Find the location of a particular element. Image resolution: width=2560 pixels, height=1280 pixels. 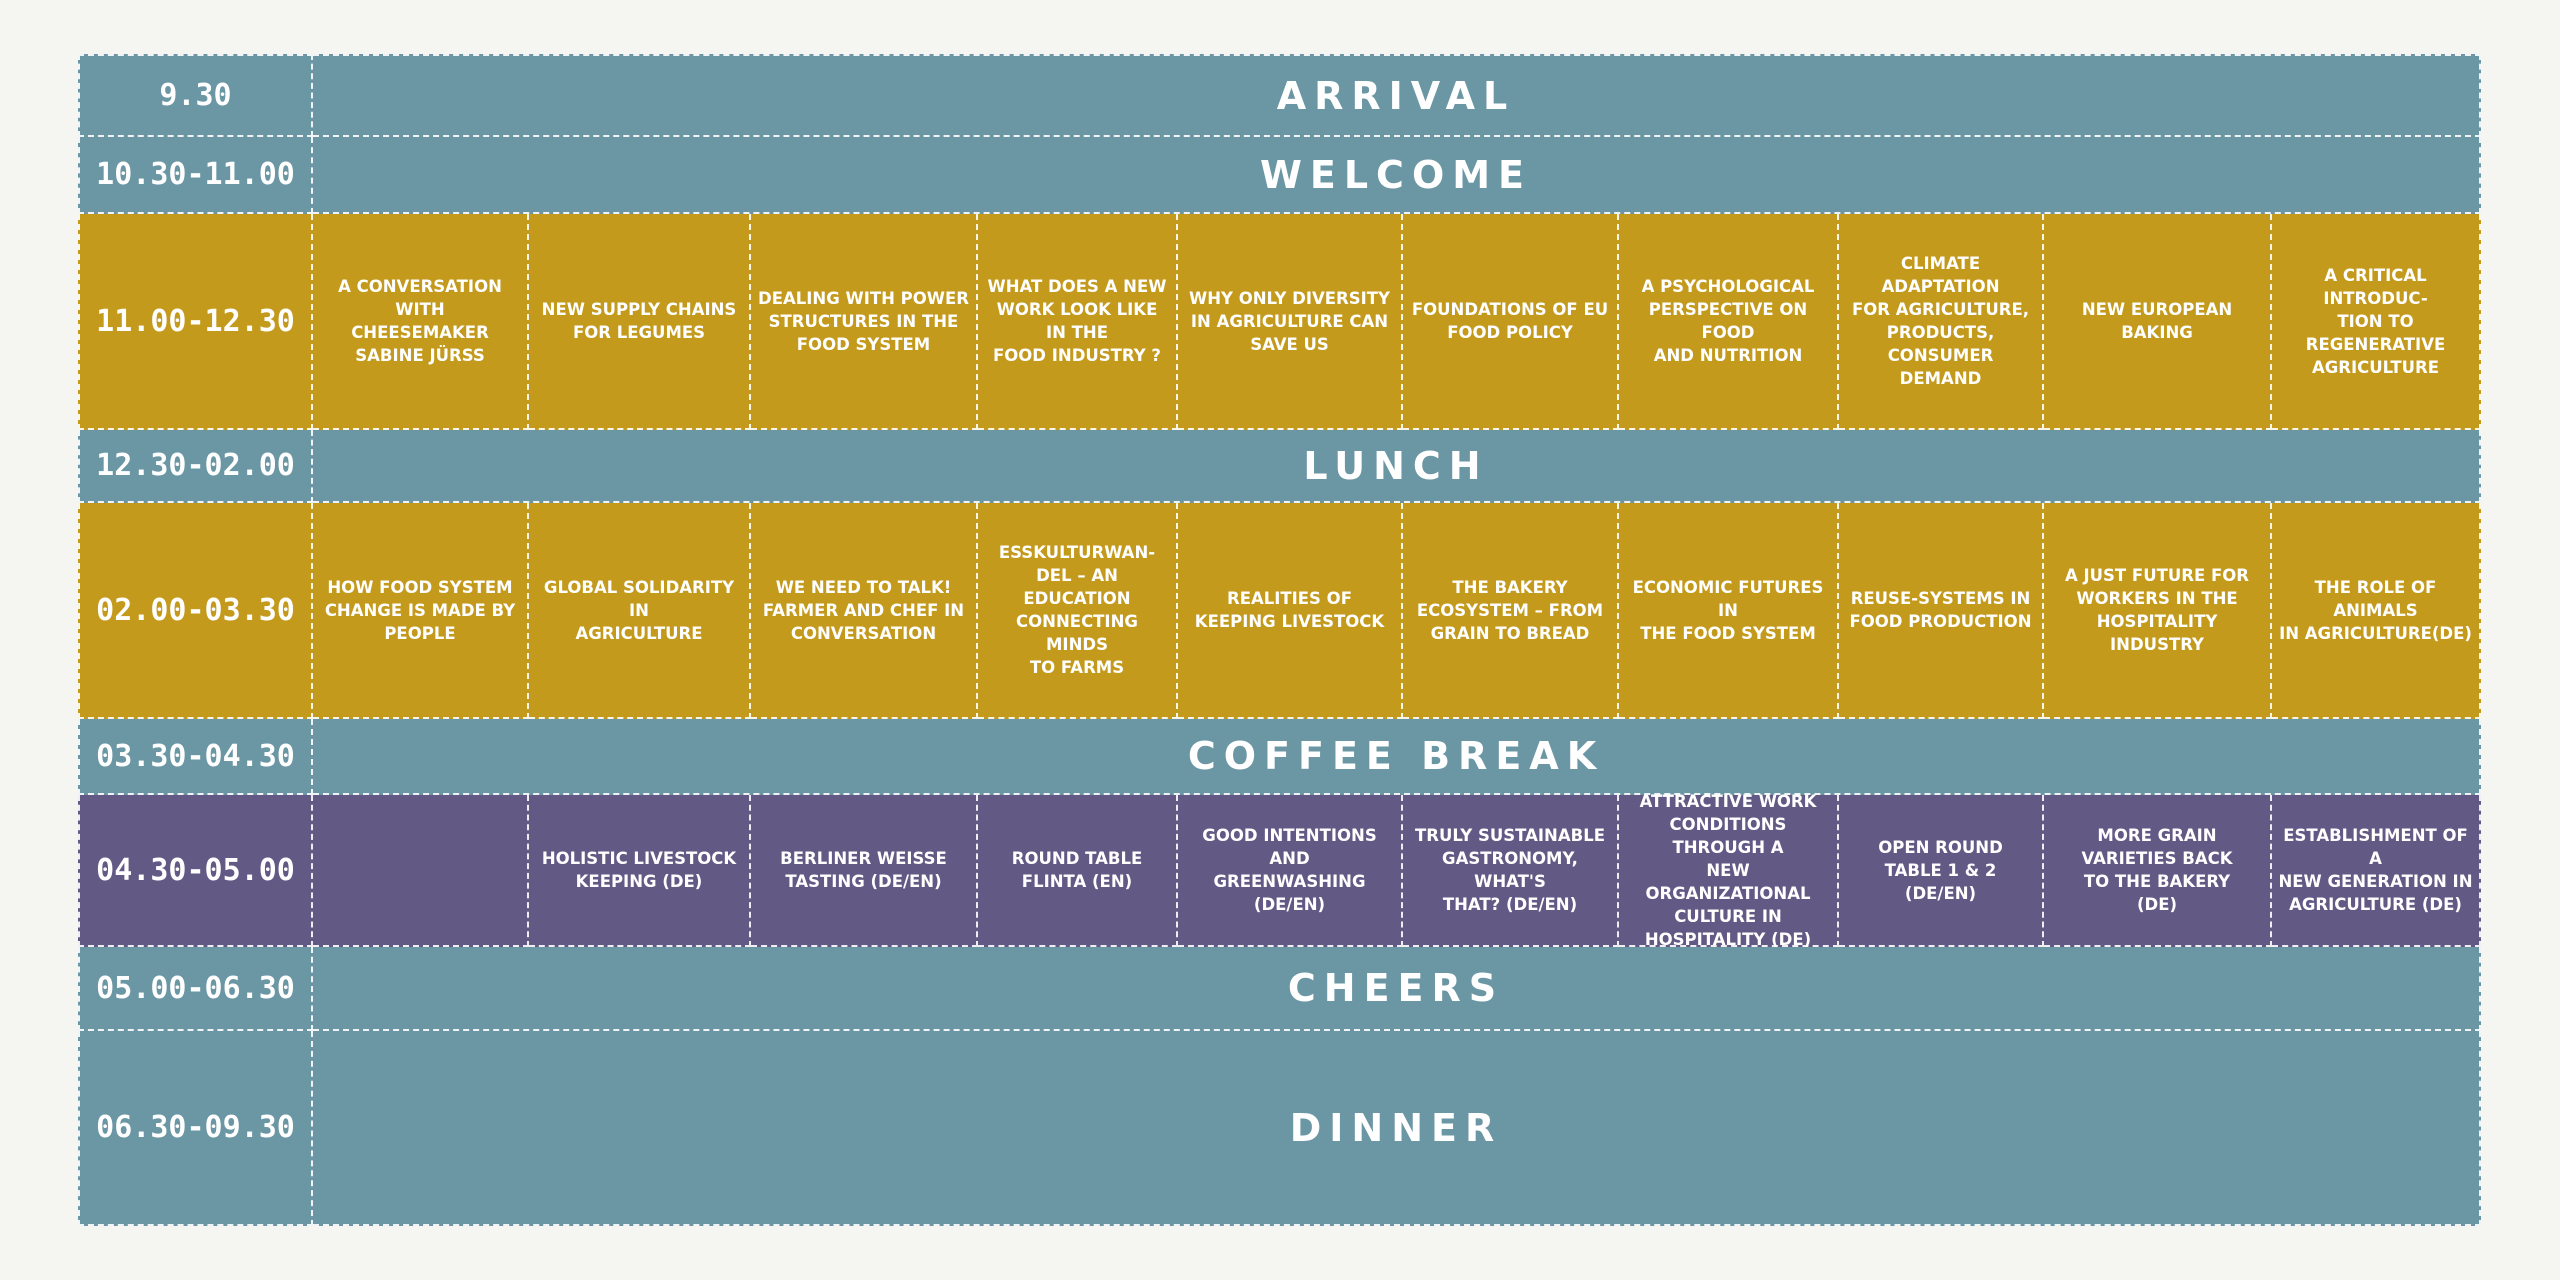

time-block1: 11.00-12.30 is located at coordinates (195, 322).